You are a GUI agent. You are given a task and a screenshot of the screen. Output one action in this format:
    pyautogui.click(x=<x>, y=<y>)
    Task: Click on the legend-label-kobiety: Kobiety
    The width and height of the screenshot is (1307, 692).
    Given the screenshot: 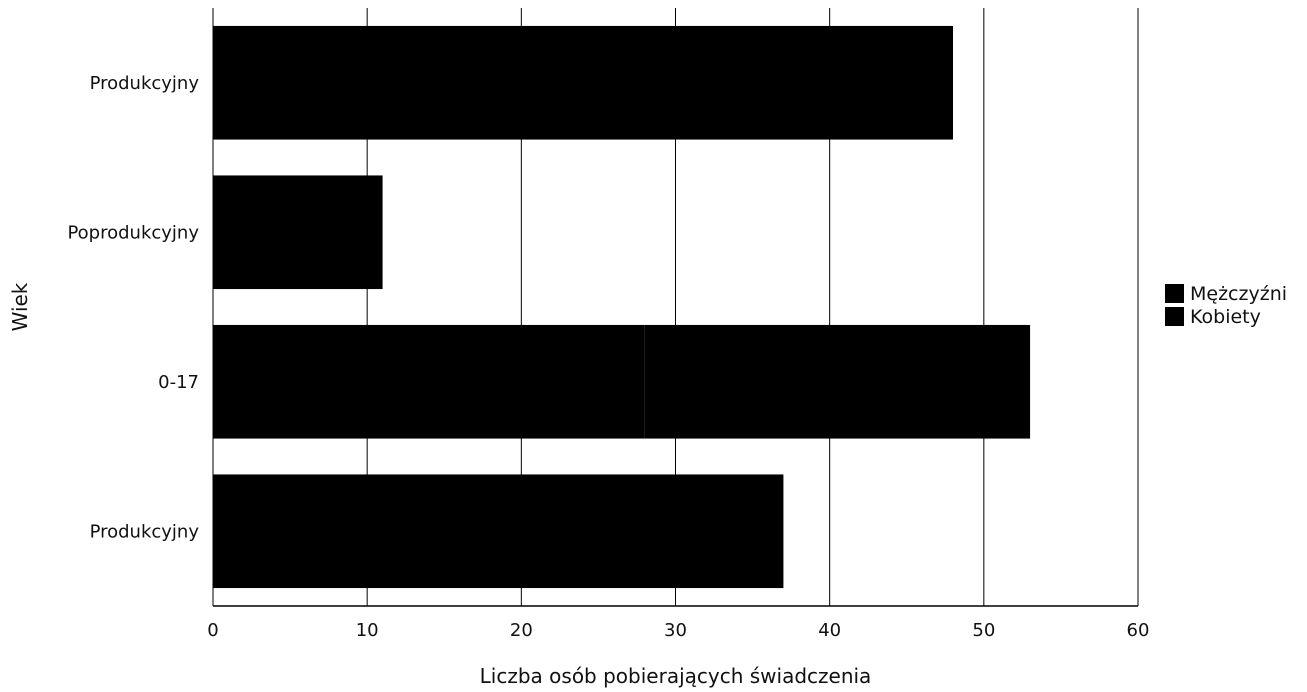 What is the action you would take?
    pyautogui.click(x=1225, y=317)
    